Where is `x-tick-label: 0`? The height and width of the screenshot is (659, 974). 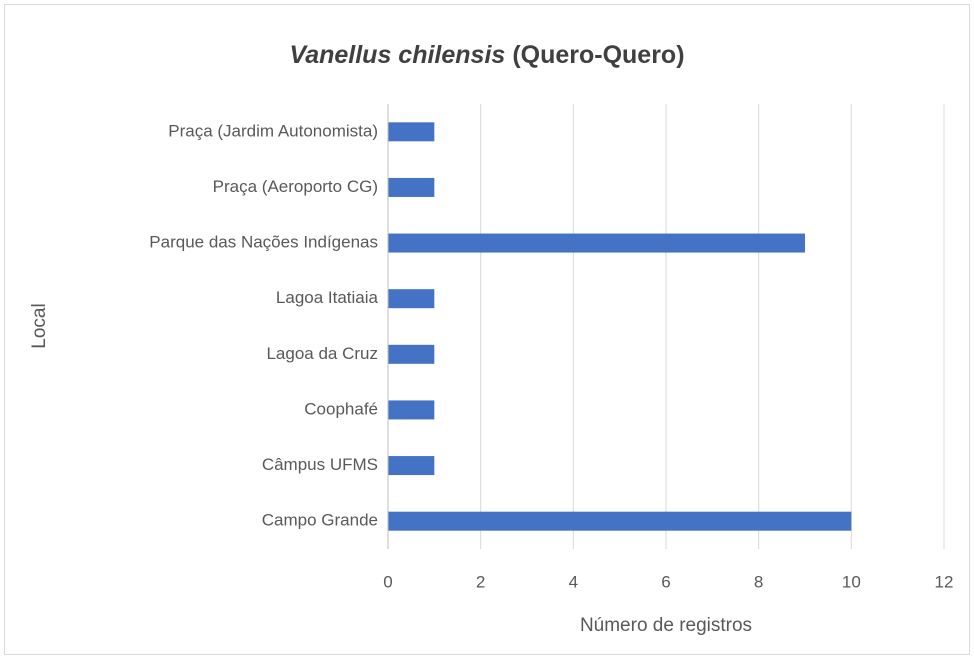
x-tick-label: 0 is located at coordinates (387, 581).